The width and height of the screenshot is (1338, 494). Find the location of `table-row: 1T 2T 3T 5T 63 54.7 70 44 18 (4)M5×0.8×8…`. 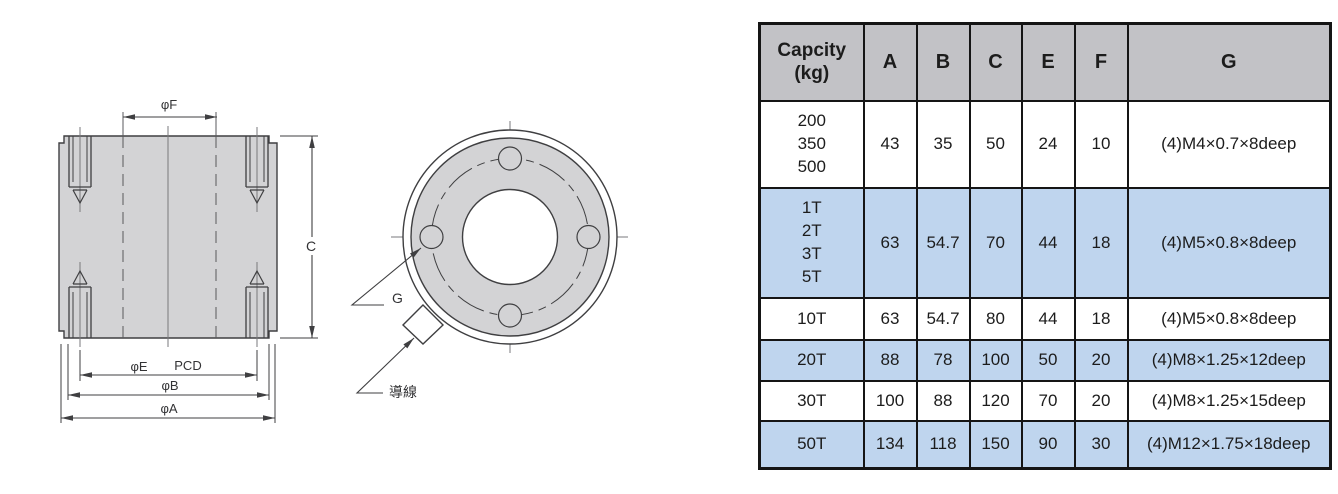

table-row: 1T 2T 3T 5T 63 54.7 70 44 18 (4)M5×0.8×8… is located at coordinates (1045, 243).